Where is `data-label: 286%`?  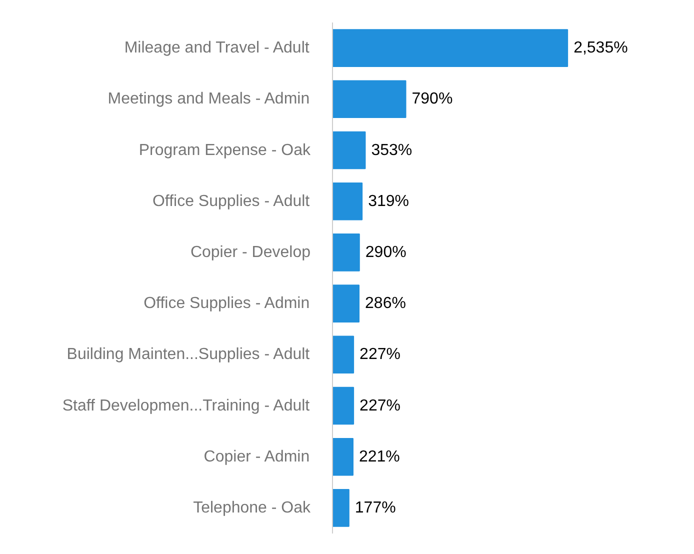 data-label: 286% is located at coordinates (385, 303).